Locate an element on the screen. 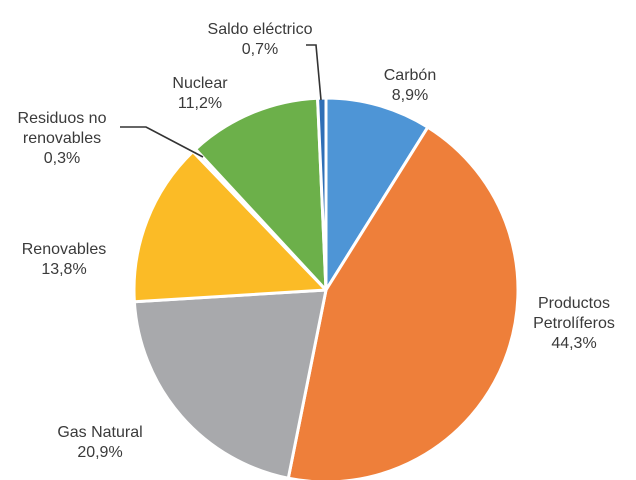 Image resolution: width=636 pixels, height=480 pixels. label-carbon: Carbón 8,9% is located at coordinates (410, 85).